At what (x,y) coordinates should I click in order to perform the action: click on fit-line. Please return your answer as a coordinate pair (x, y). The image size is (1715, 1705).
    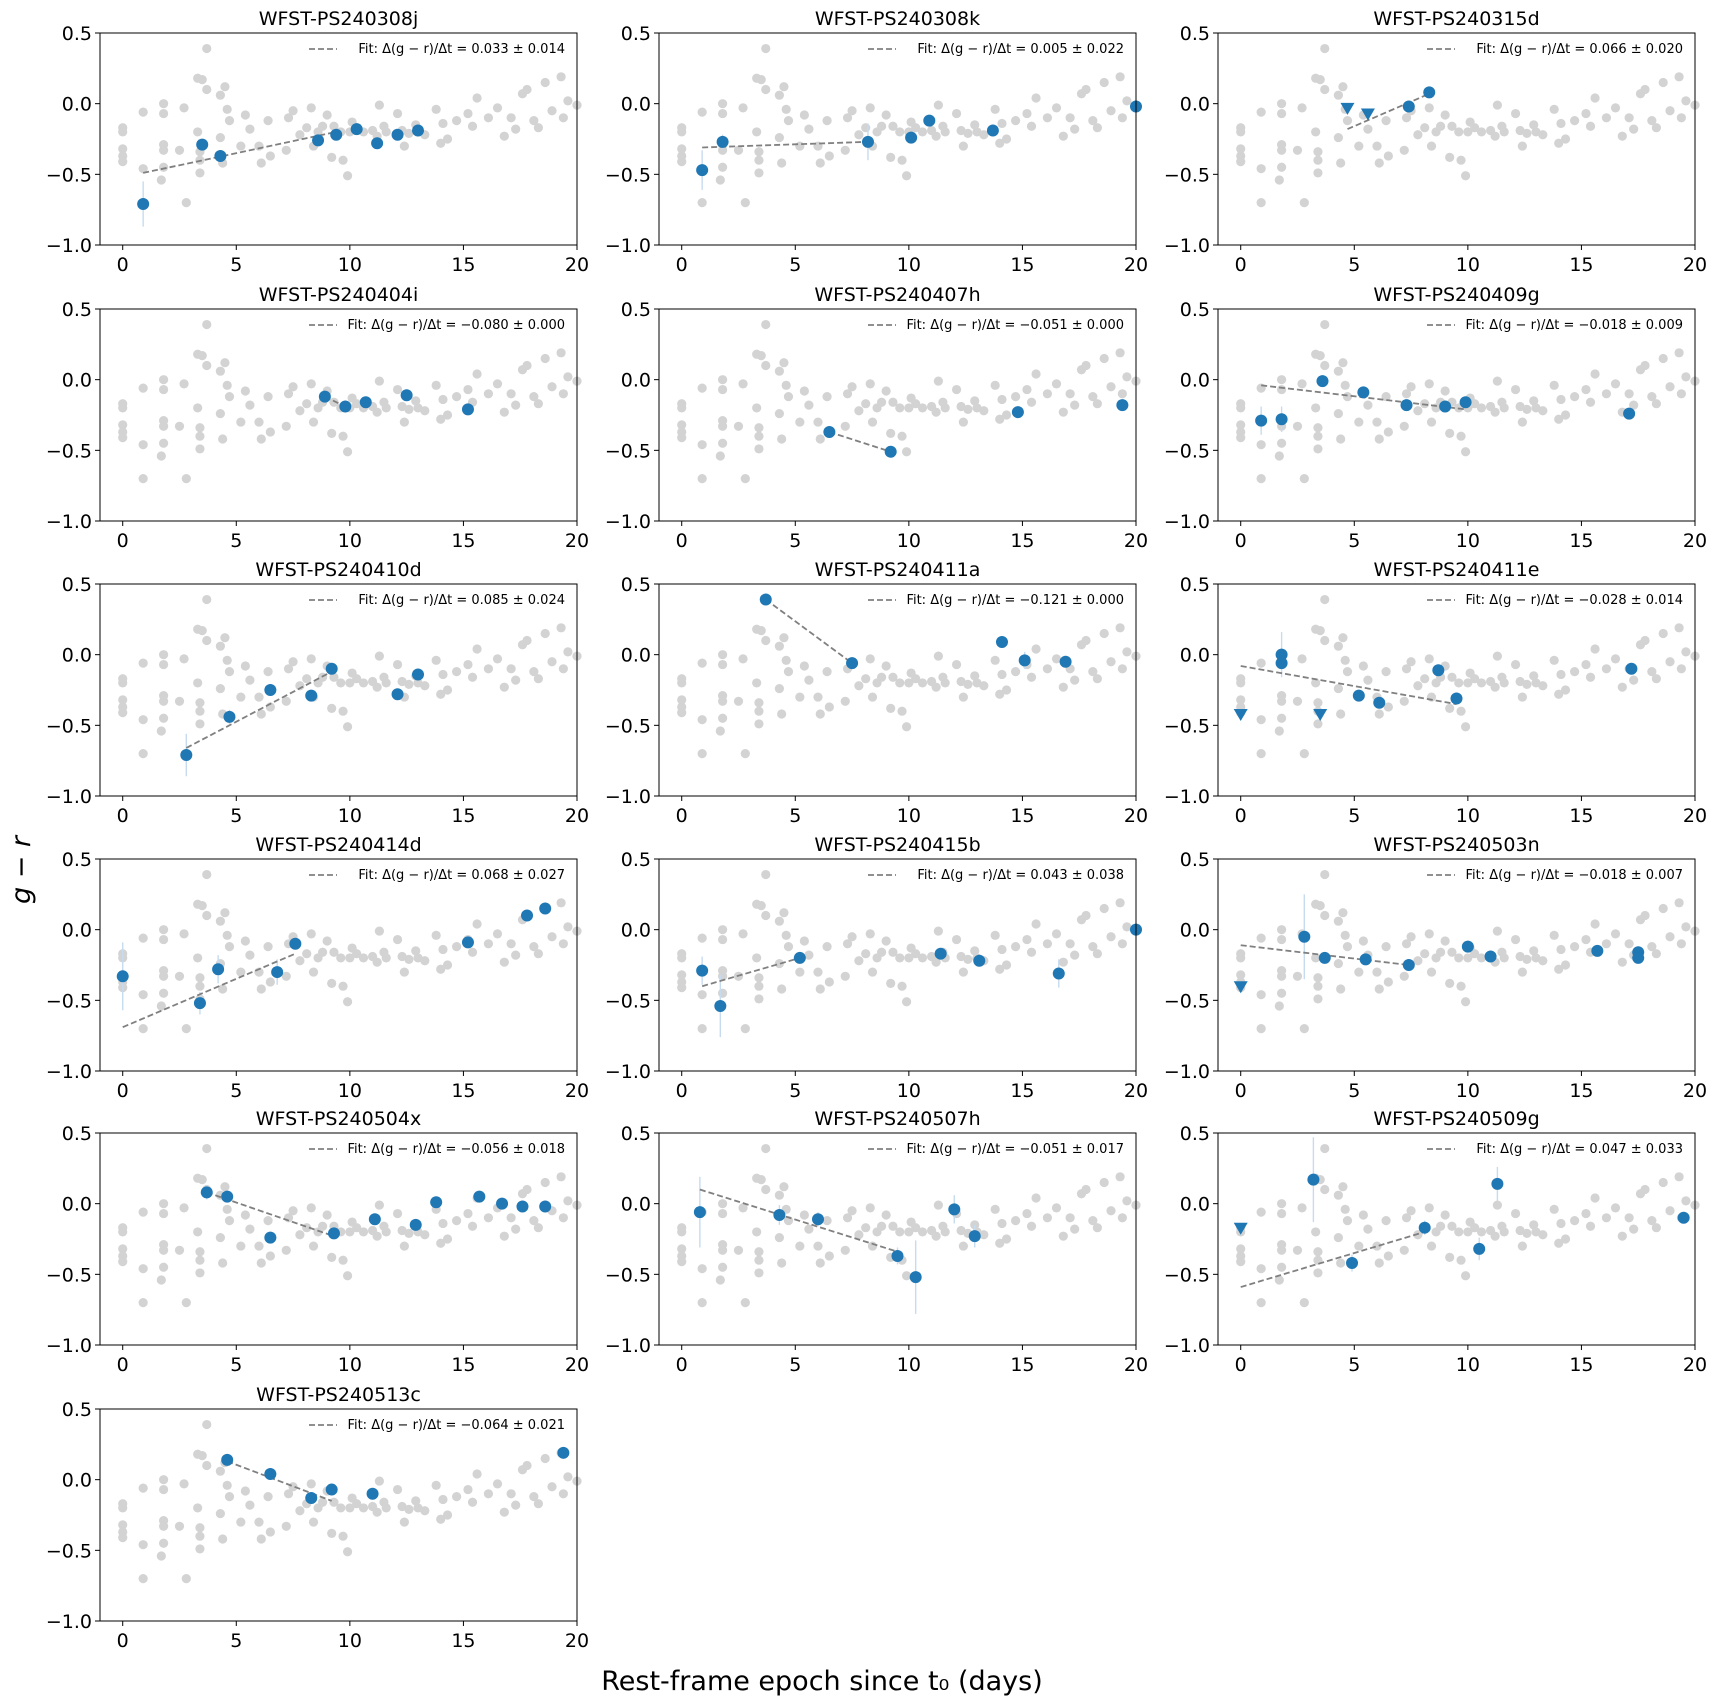
    Looking at the image, I should click on (239, 152).